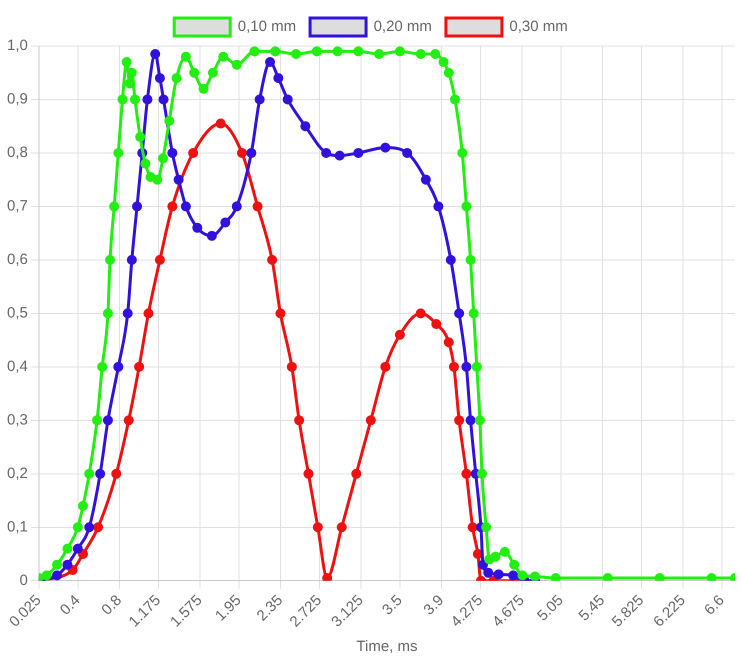 The width and height of the screenshot is (742, 664). What do you see at coordinates (387, 647) in the screenshot?
I see `x-axis-title: Time, ms` at bounding box center [387, 647].